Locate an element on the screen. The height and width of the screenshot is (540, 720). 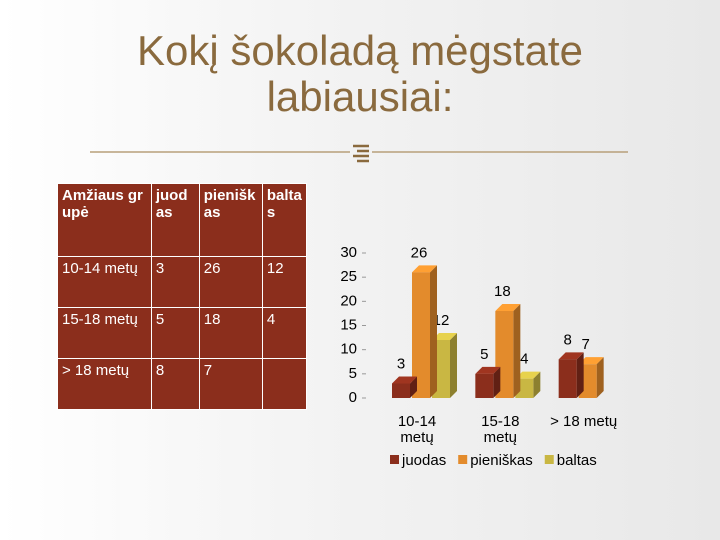
y-tick-label: 20 is located at coordinates (348, 300).